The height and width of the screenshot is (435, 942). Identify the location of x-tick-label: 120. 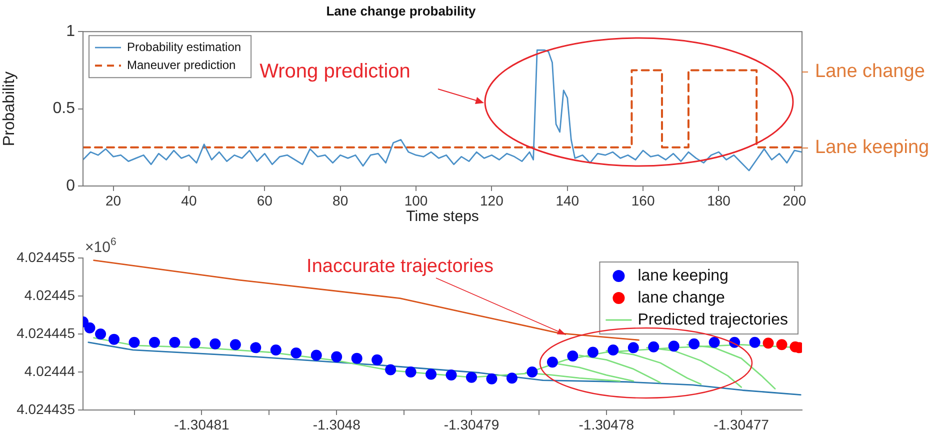
(492, 200).